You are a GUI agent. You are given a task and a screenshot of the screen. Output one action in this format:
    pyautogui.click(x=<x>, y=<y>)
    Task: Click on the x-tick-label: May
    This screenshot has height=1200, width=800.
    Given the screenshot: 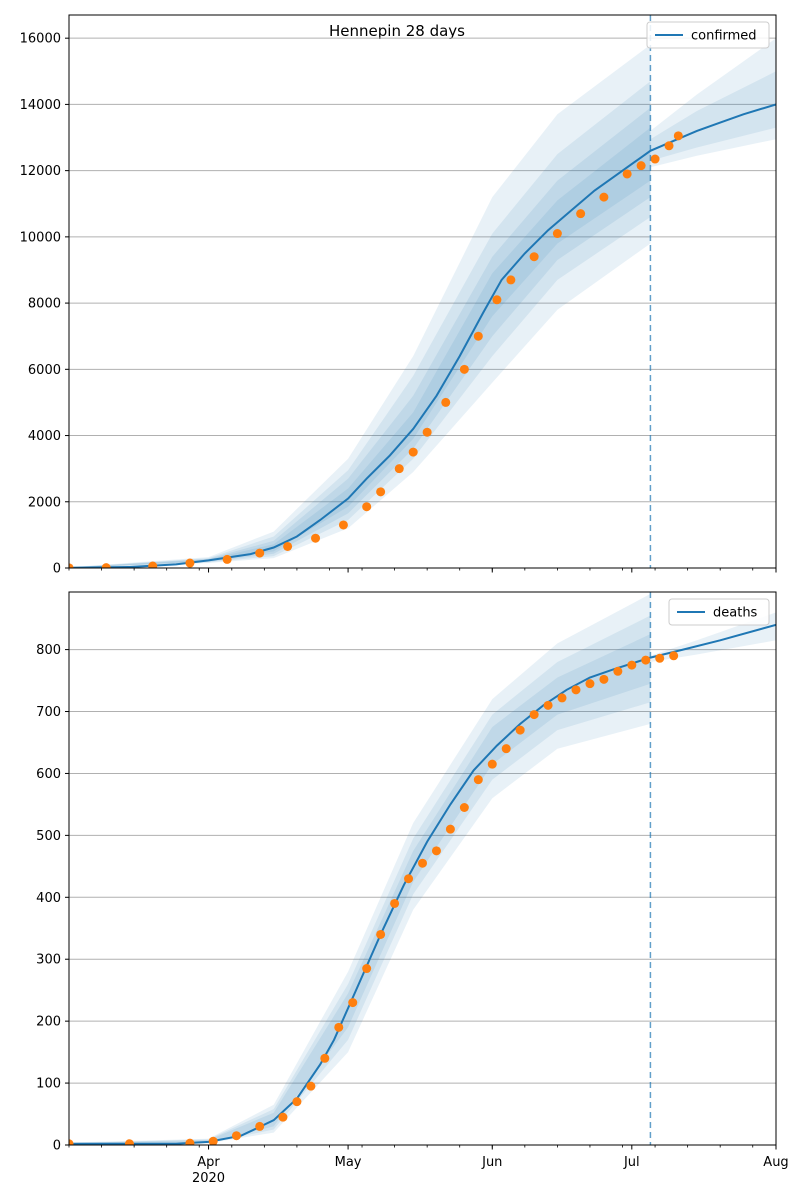 What is the action you would take?
    pyautogui.click(x=348, y=1162)
    